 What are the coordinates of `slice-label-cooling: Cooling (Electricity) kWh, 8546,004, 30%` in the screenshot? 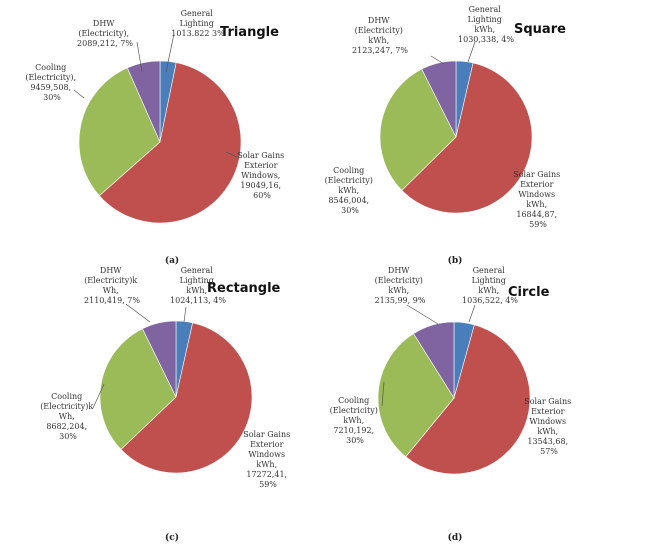 It's located at (350, 190).